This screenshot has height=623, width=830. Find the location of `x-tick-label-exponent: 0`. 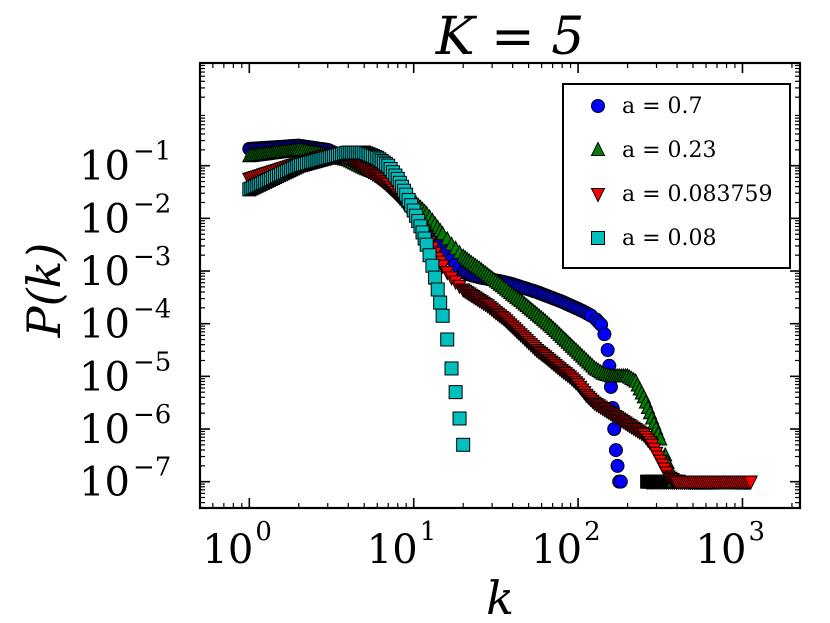

x-tick-label-exponent: 0 is located at coordinates (263, 532).